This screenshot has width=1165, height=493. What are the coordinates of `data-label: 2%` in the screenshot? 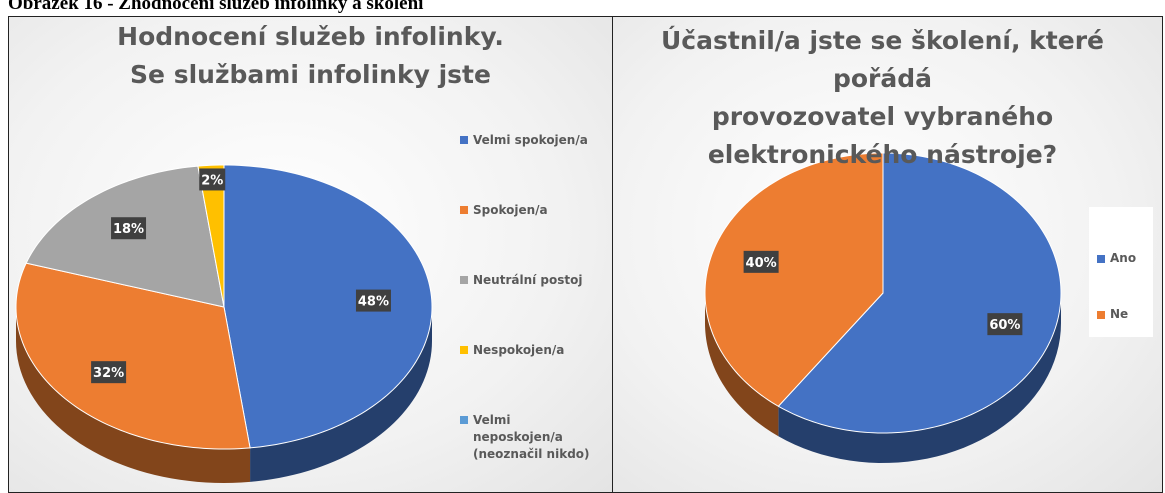 It's located at (212, 180).